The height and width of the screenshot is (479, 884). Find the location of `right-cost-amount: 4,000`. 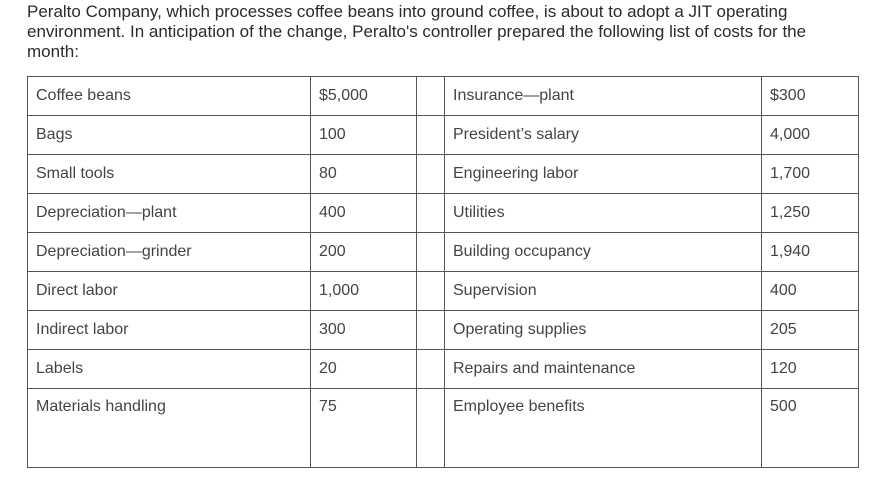

right-cost-amount: 4,000 is located at coordinates (810, 135).